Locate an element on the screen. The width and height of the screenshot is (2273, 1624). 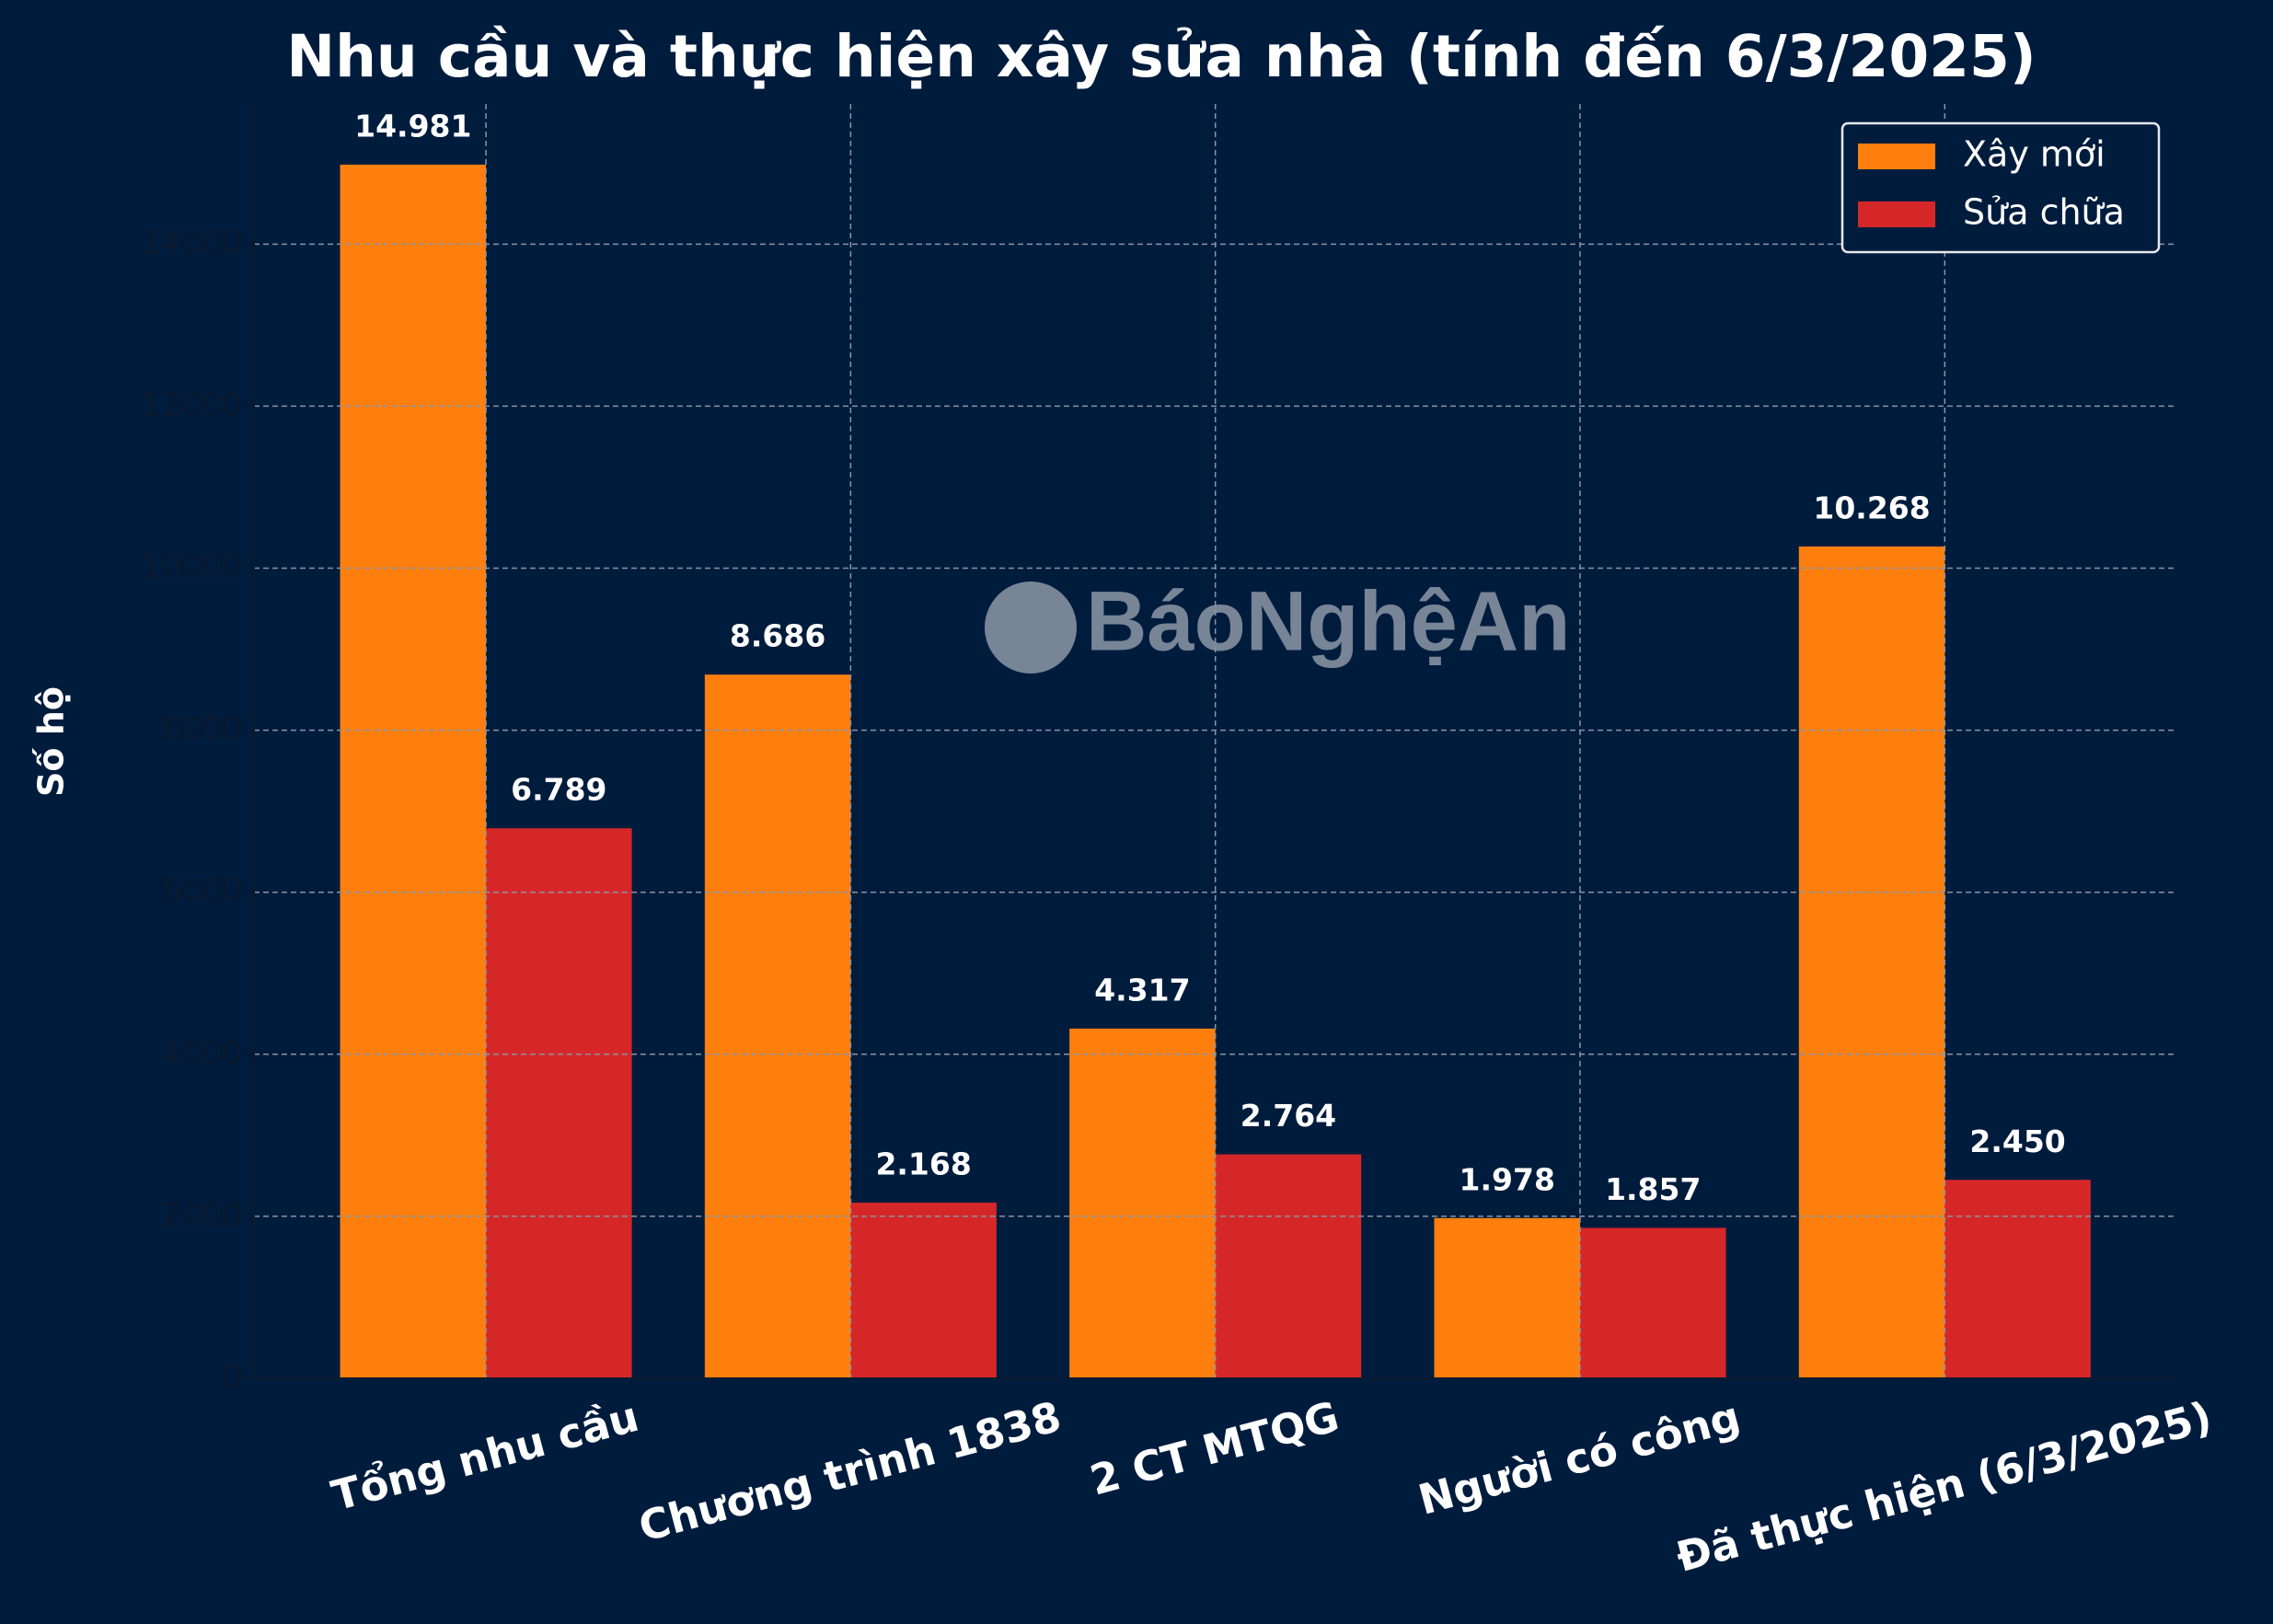
watermark-group: BáoNghệAn is located at coordinates (1277, 624).